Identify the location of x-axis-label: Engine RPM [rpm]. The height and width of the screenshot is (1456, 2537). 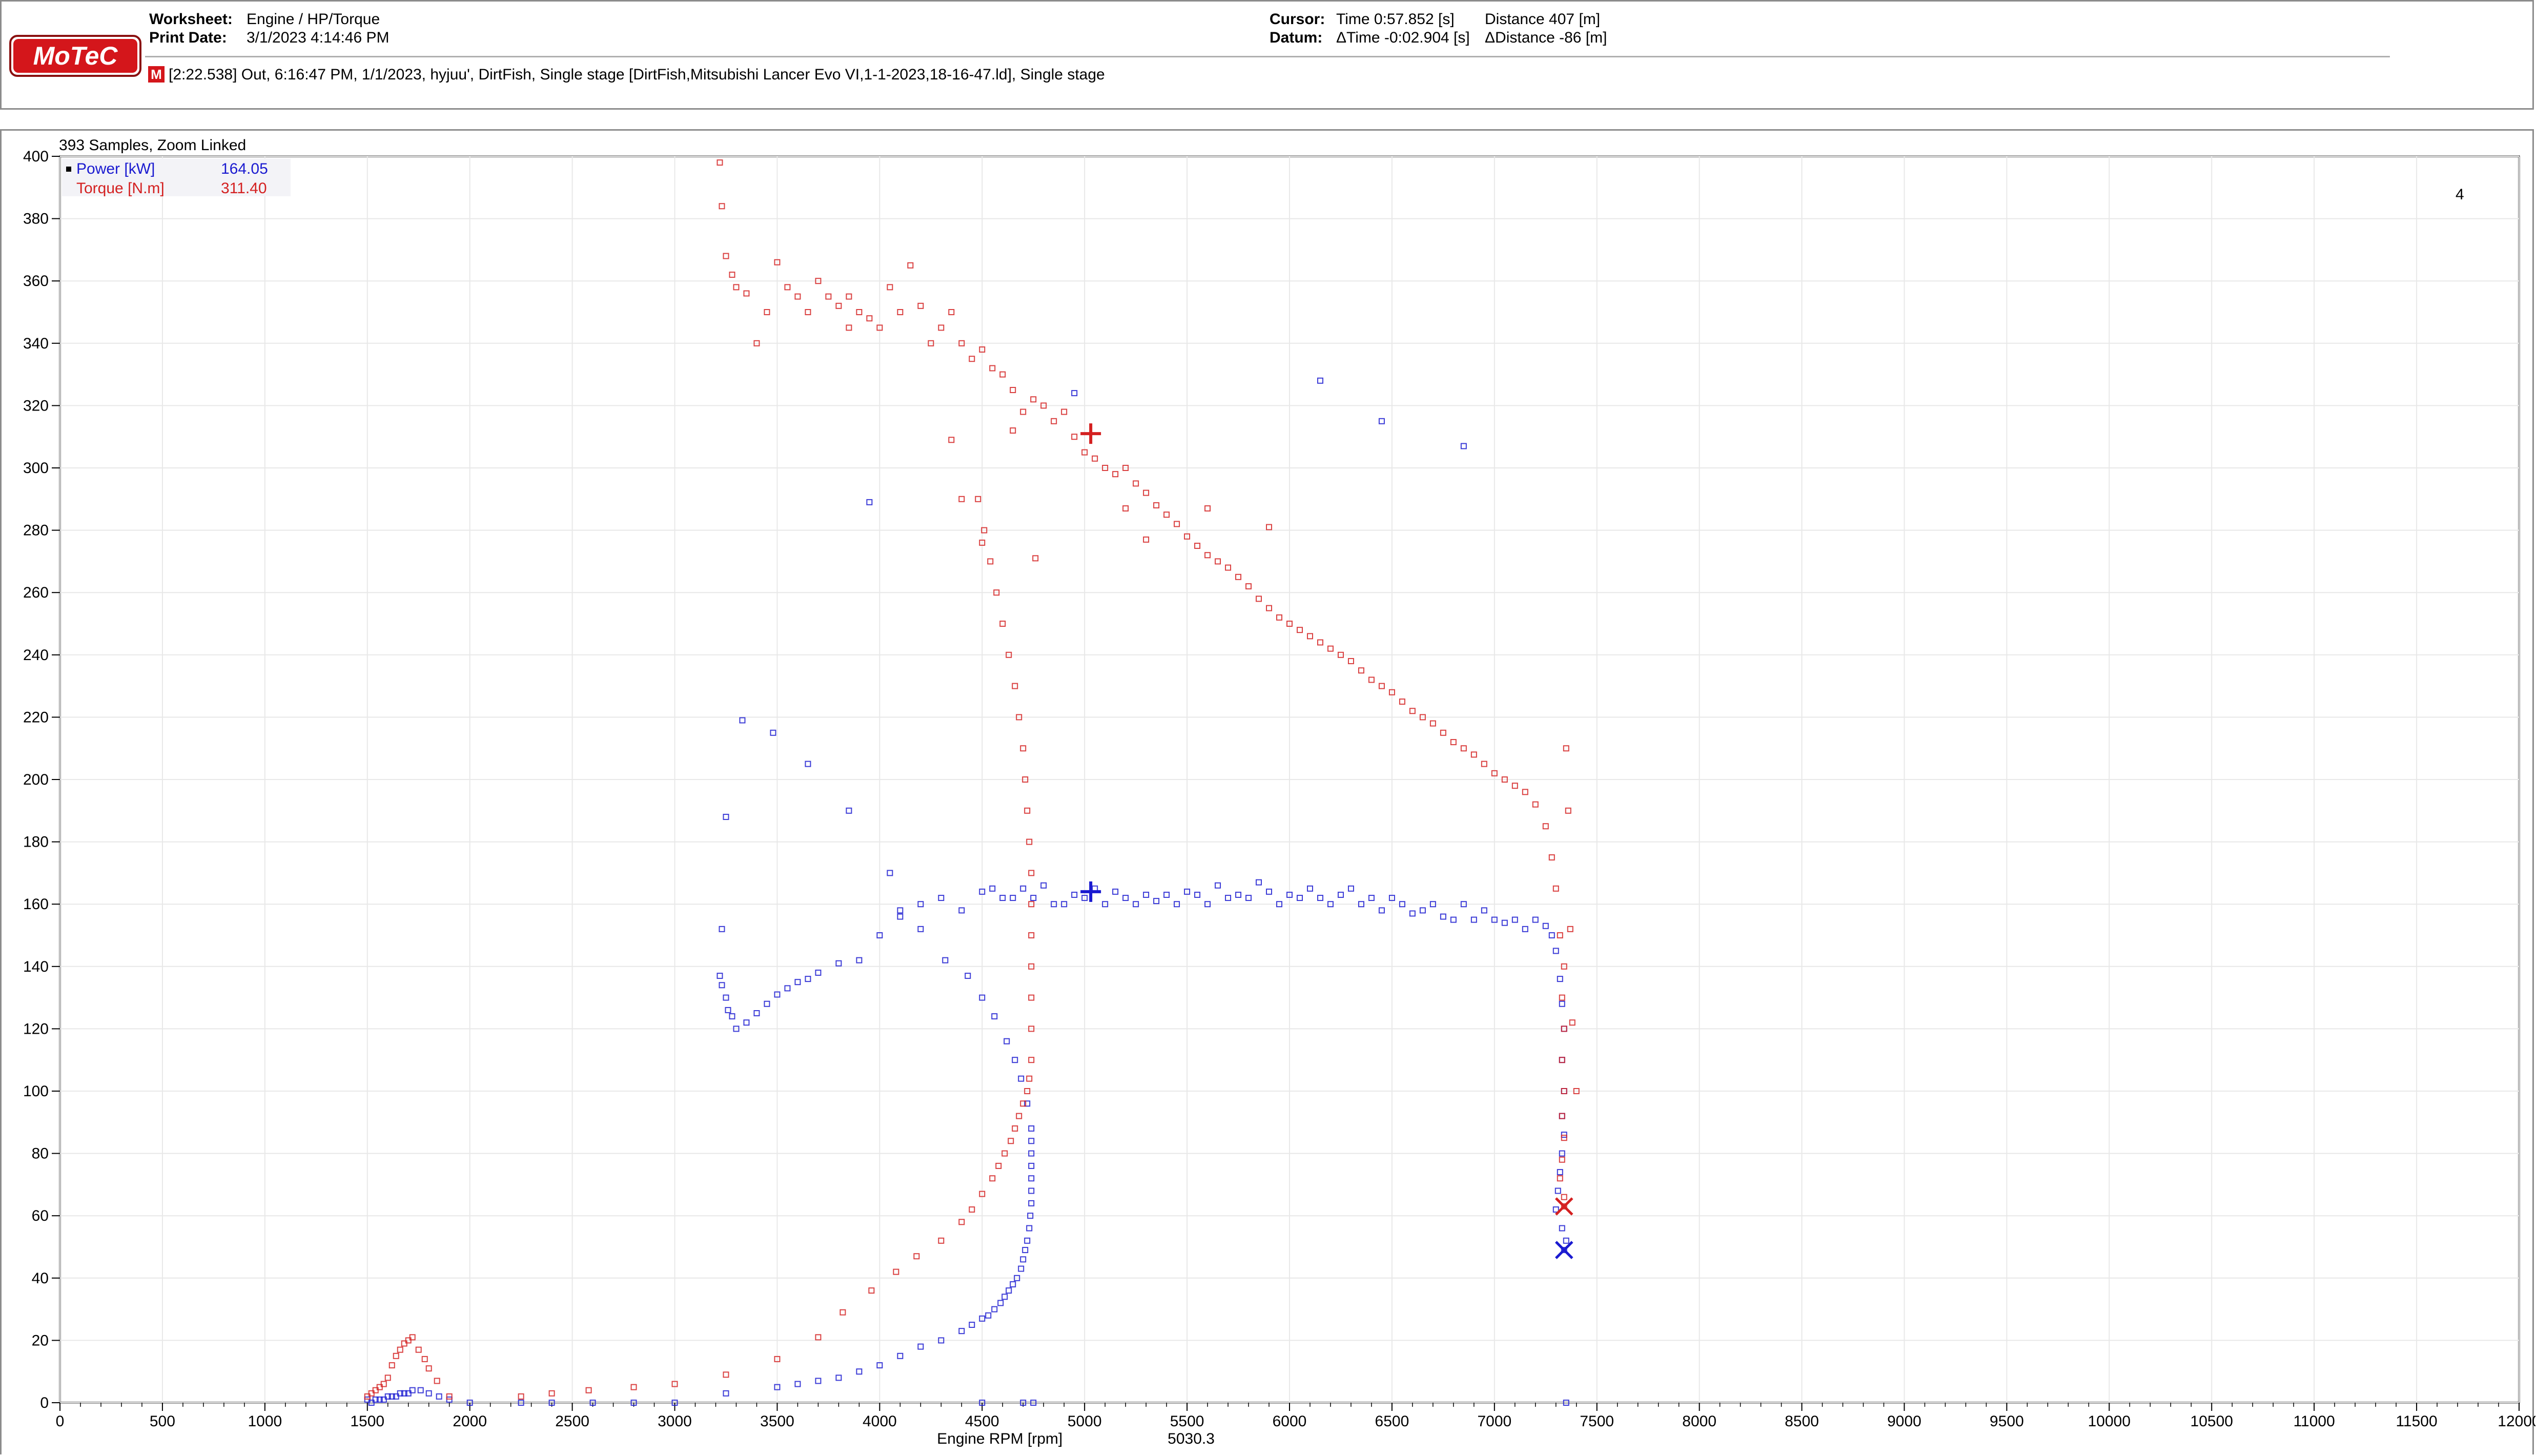
(999, 1438).